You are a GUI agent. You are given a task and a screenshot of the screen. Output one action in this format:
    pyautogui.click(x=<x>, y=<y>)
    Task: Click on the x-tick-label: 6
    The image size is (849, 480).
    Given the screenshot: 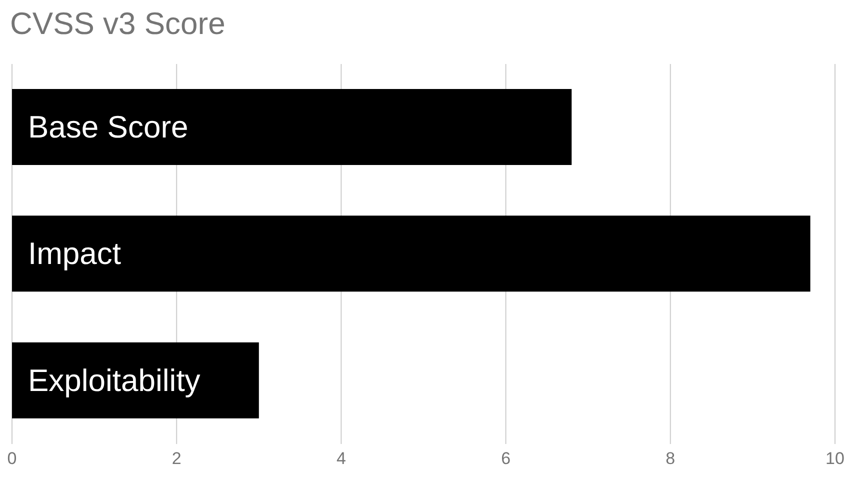 What is the action you would take?
    pyautogui.click(x=506, y=458)
    